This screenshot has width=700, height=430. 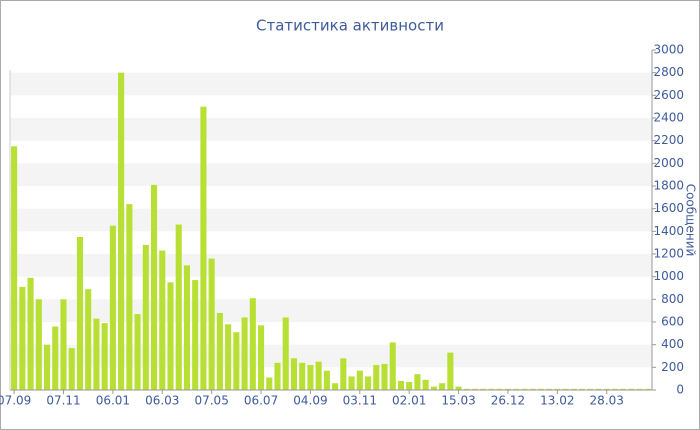 What do you see at coordinates (680, 390) in the screenshot?
I see `y-tick-label: 0` at bounding box center [680, 390].